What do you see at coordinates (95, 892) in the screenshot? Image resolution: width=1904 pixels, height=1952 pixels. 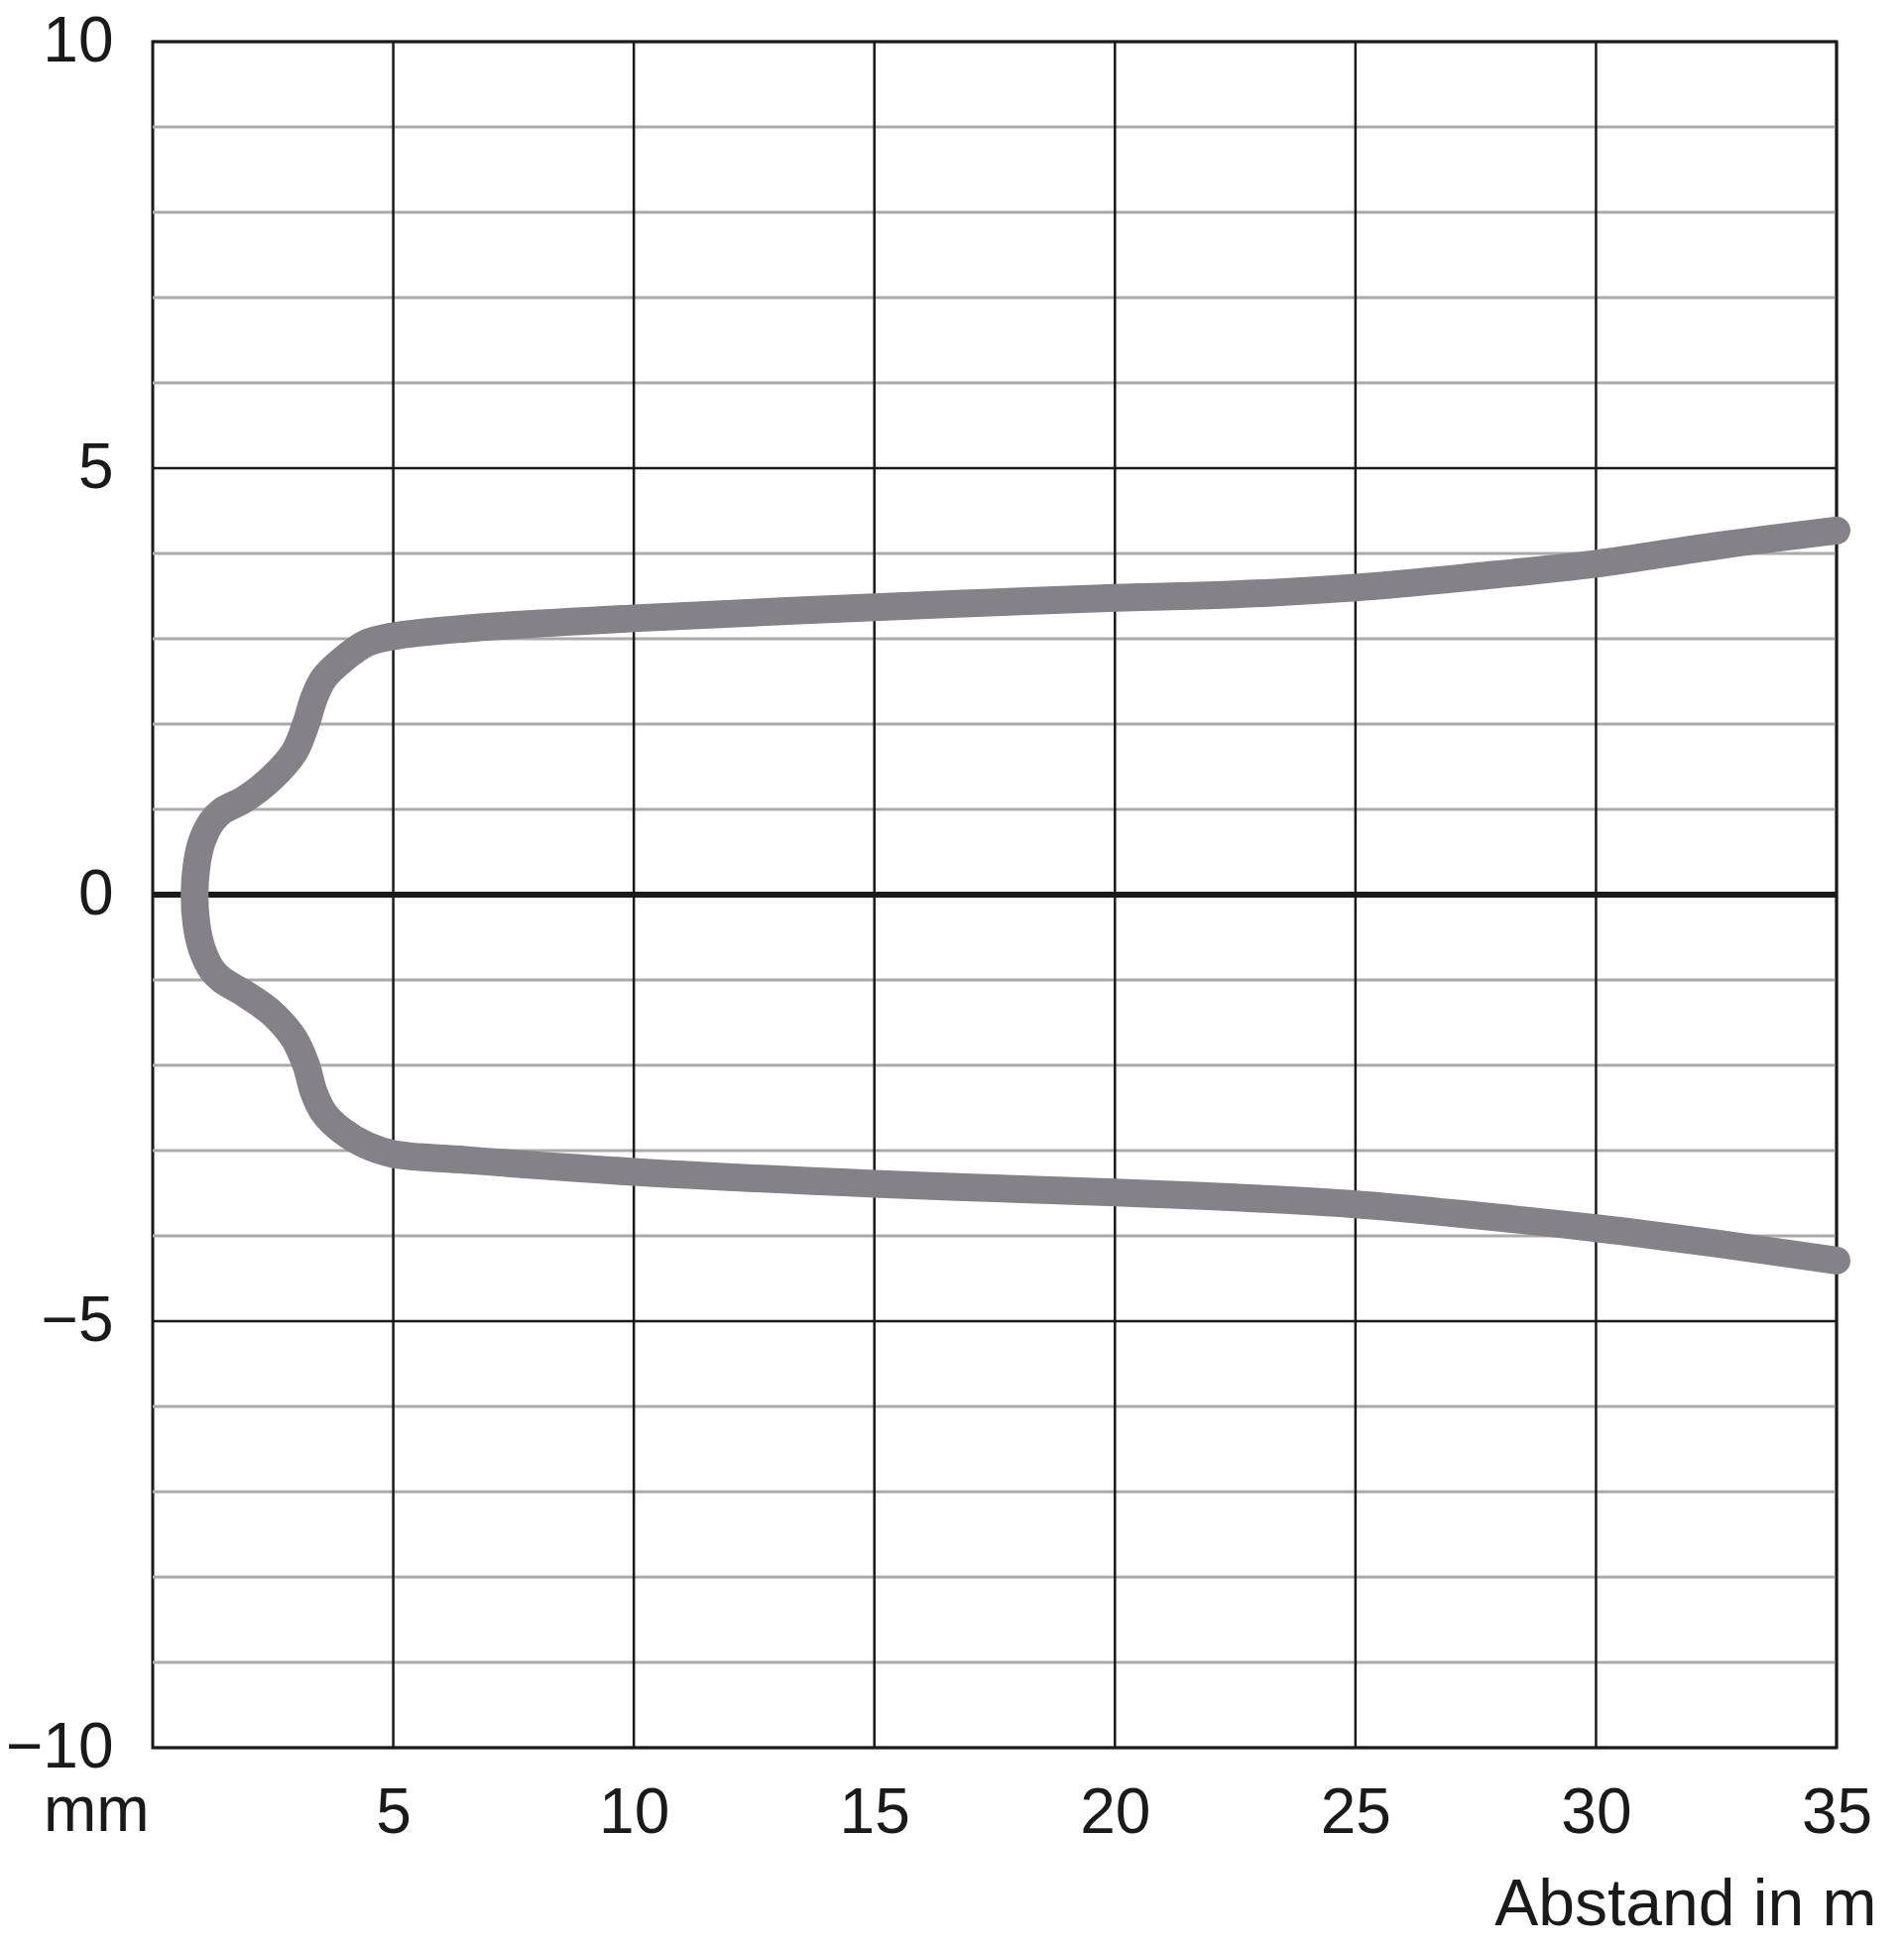 I see `y-tick-label: 0` at bounding box center [95, 892].